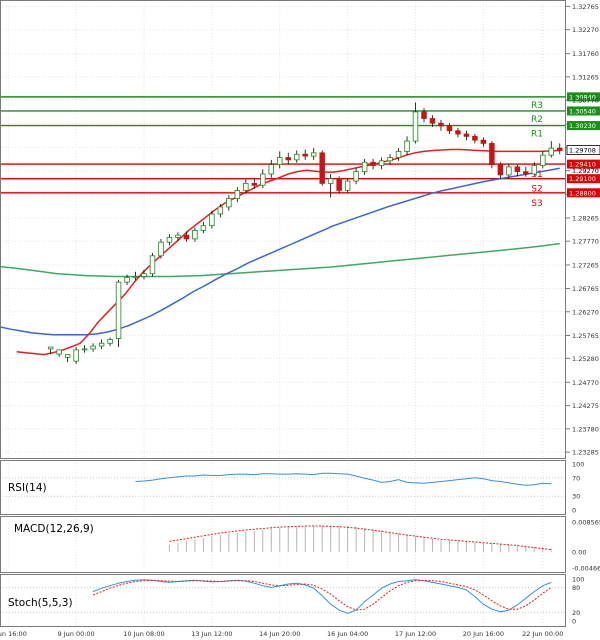 The image size is (600, 640). I want to click on rsi-tick-label: 70, so click(576, 478).